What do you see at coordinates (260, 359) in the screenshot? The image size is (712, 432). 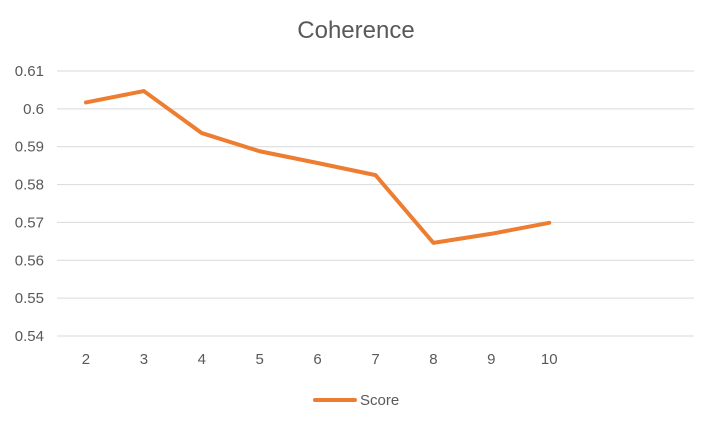 I see `x-tick-label: 5` at bounding box center [260, 359].